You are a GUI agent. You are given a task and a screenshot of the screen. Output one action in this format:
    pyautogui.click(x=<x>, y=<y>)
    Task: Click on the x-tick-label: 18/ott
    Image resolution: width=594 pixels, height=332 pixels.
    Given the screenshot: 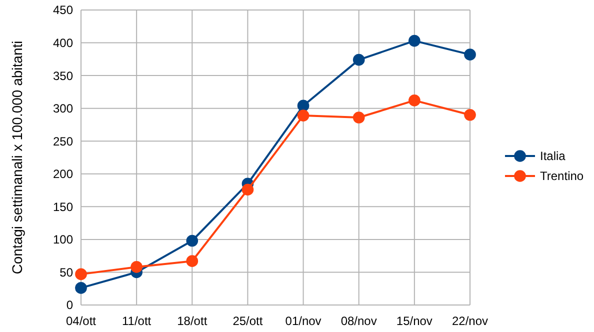 What is the action you would take?
    pyautogui.click(x=192, y=321)
    